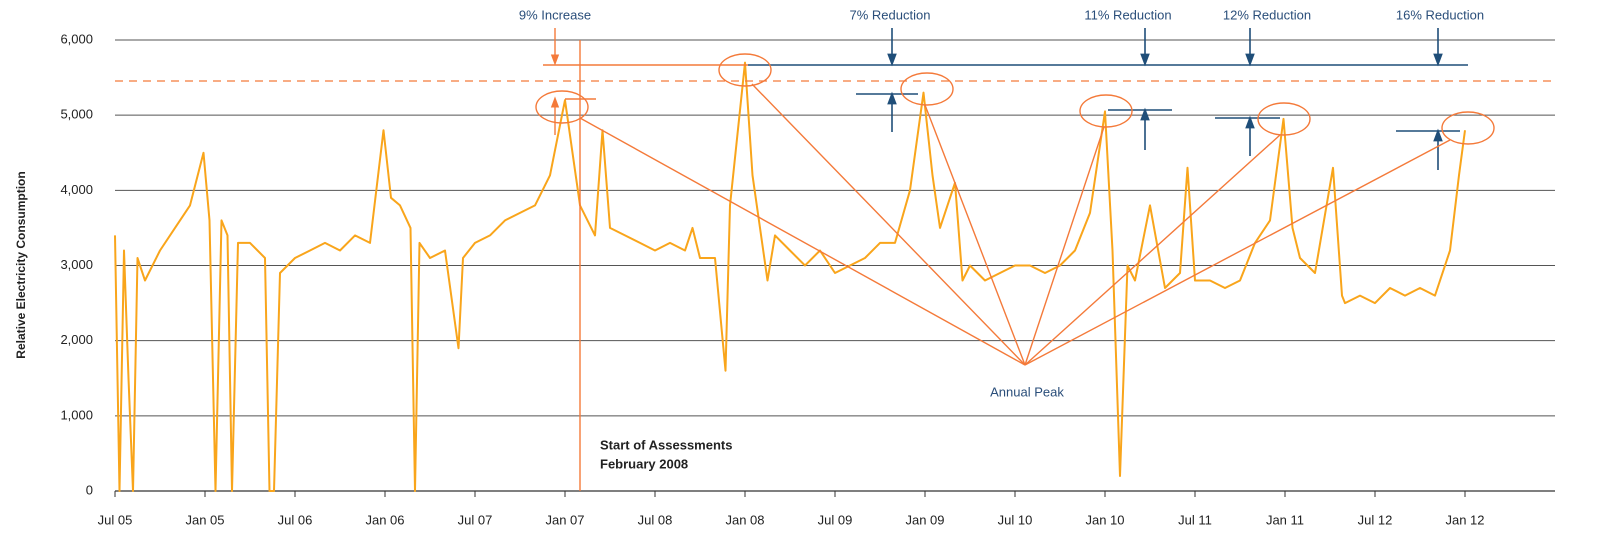 Image resolution: width=1612 pixels, height=546 pixels. What do you see at coordinates (115, 519) in the screenshot?
I see `x-tick-label: Jul 05` at bounding box center [115, 519].